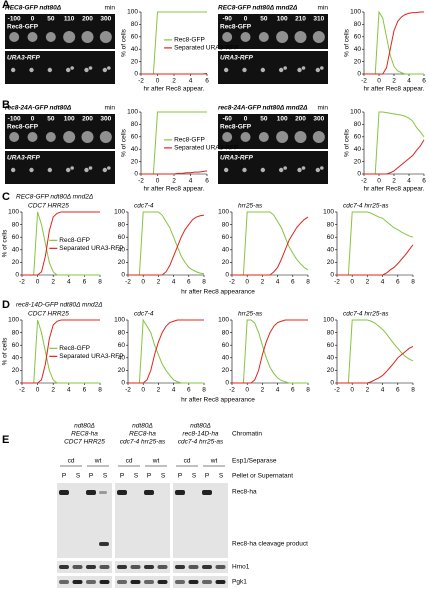 This screenshot has width=429, height=589. I want to click on strain-label: rec8-24A-GFP ndt80Δ, so click(38, 108).